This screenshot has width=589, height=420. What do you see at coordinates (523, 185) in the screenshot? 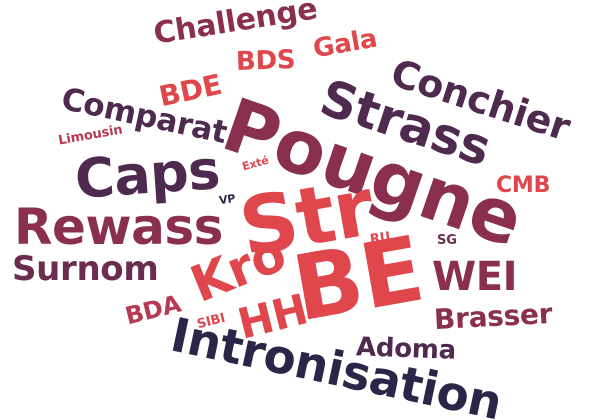
I see `word-cmb: CMB` at bounding box center [523, 185].